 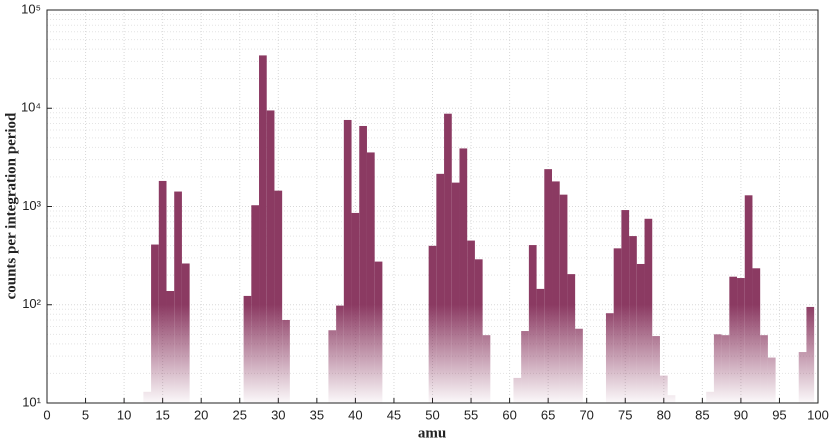 What do you see at coordinates (124, 414) in the screenshot?
I see `x-tick-label: 10` at bounding box center [124, 414].